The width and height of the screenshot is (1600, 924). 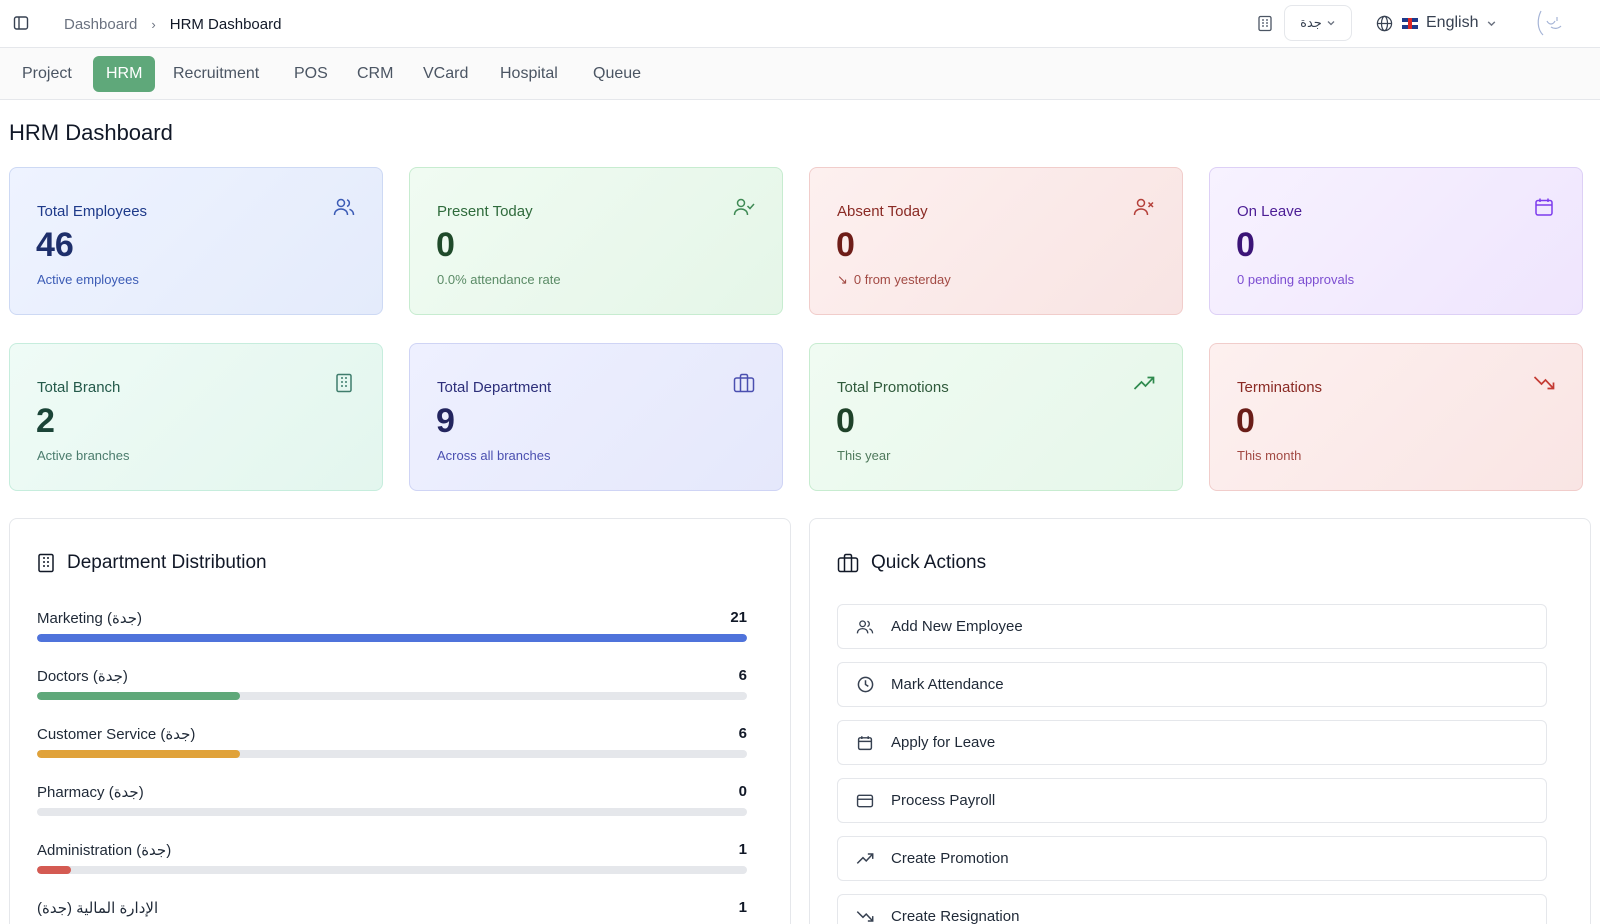 I want to click on tab-vcard: VCard, so click(x=446, y=73).